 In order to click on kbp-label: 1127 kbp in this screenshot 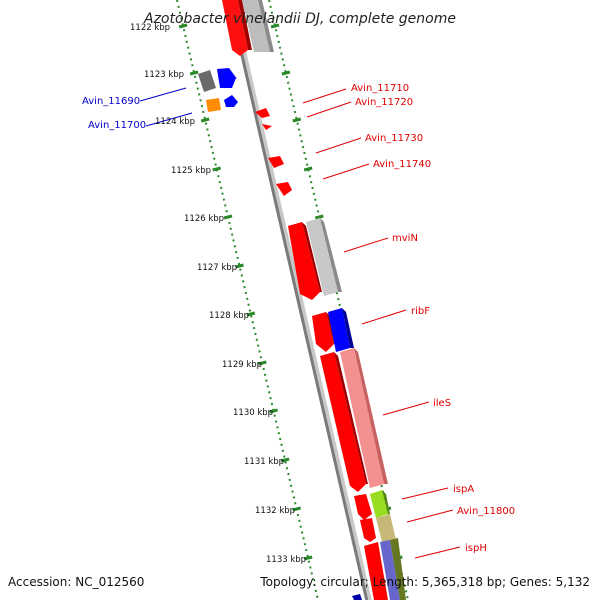, I will do `click(217, 268)`.